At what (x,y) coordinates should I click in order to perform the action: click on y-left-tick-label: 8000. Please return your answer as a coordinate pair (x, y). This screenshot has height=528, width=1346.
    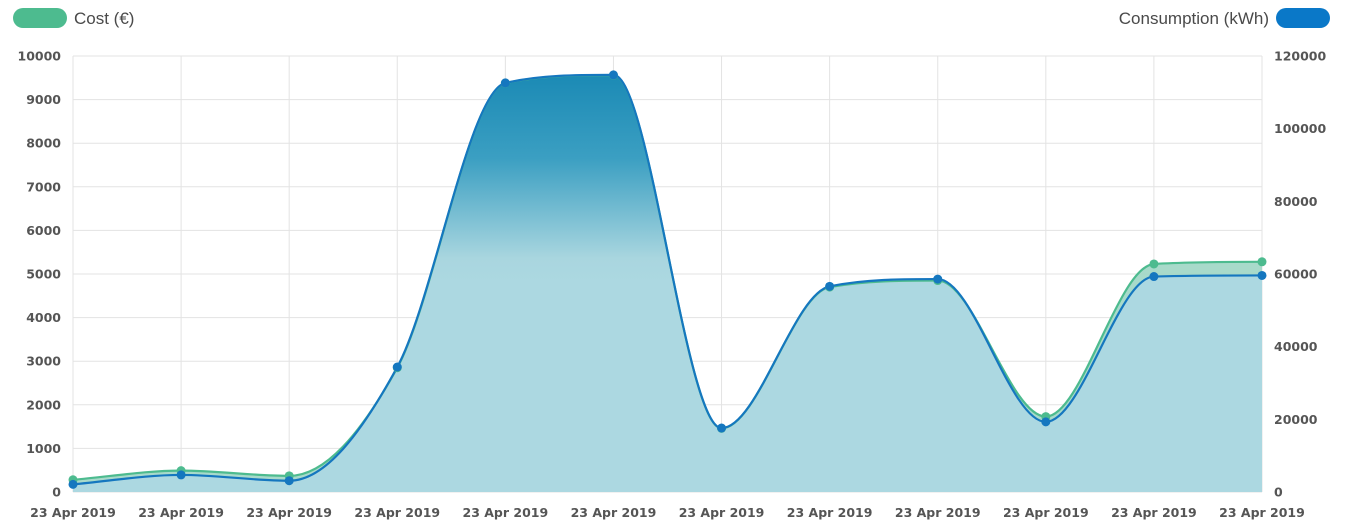
    Looking at the image, I should click on (43, 143).